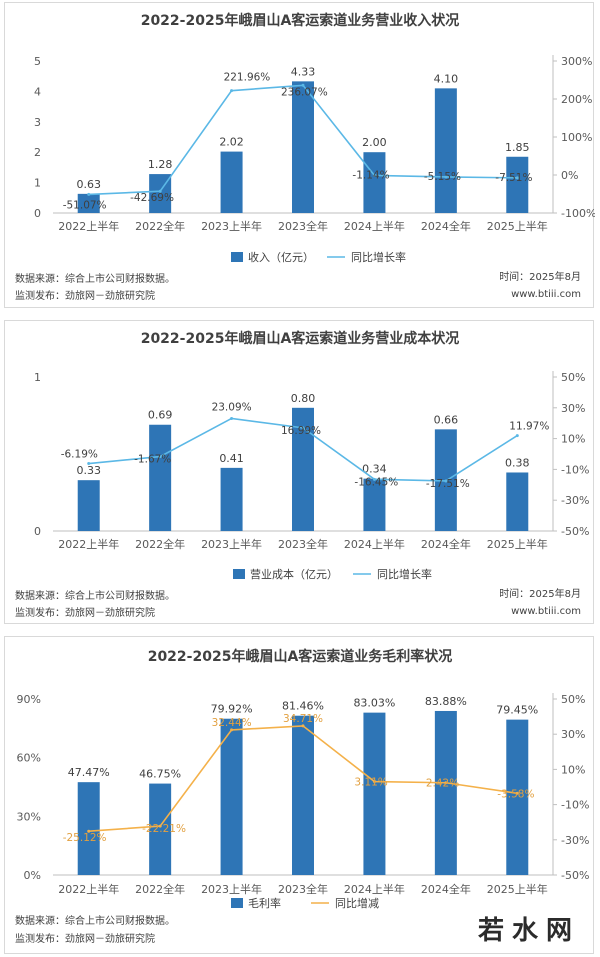  I want to click on growth-value-label: 16.99%, so click(301, 431).